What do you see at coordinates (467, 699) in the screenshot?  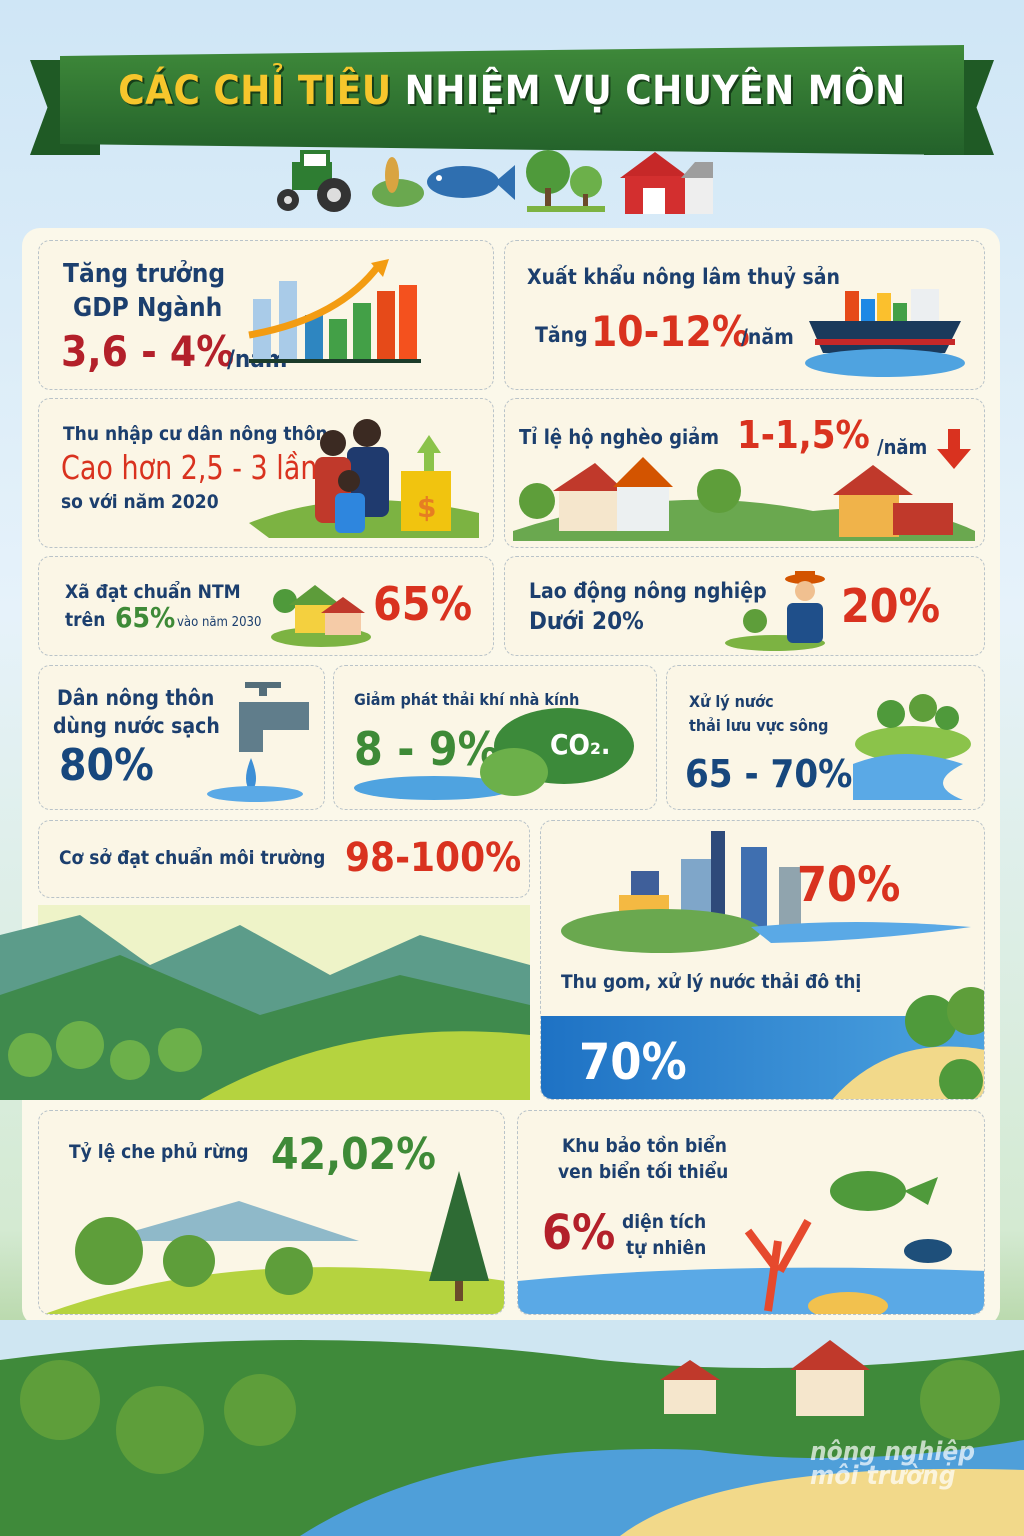 I see `emission-label: Giảm phát thải khí nhà kính` at bounding box center [467, 699].